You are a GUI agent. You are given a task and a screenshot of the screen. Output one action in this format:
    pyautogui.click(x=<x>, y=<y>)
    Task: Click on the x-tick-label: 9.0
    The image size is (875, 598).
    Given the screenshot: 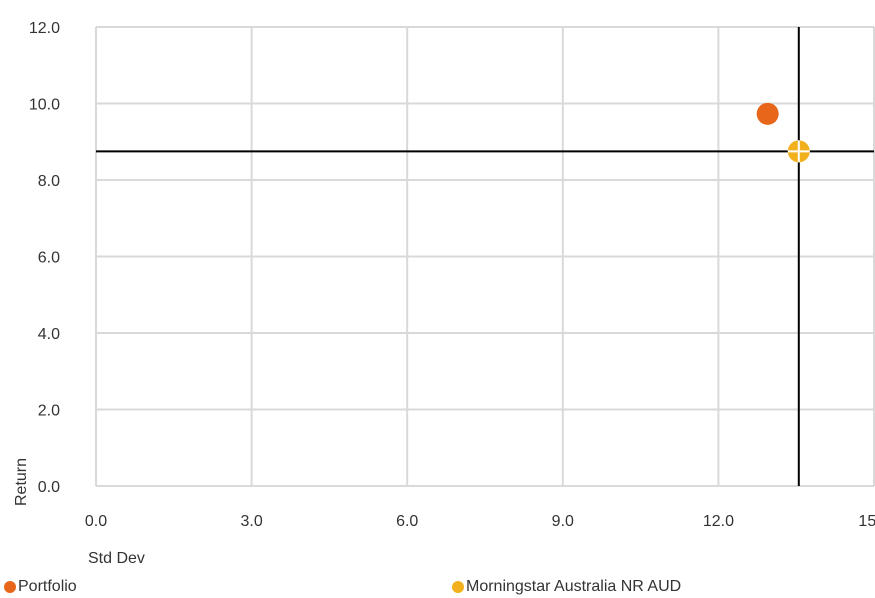 What is the action you would take?
    pyautogui.click(x=563, y=521)
    